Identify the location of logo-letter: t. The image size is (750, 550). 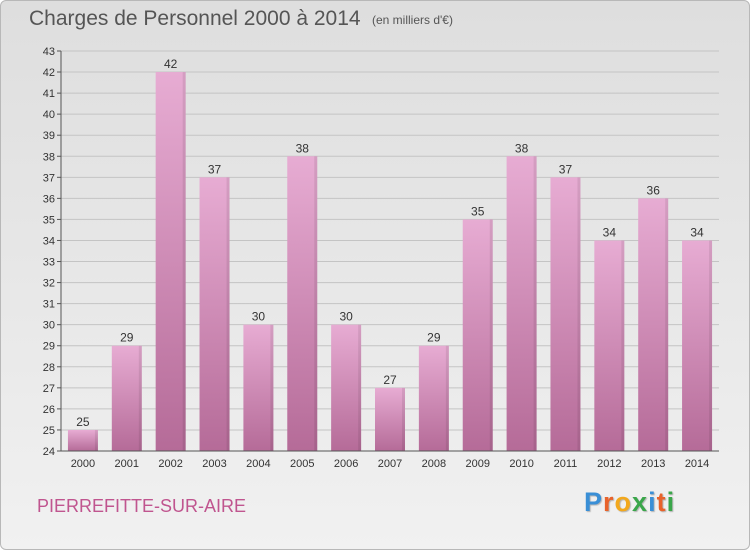
(661, 502).